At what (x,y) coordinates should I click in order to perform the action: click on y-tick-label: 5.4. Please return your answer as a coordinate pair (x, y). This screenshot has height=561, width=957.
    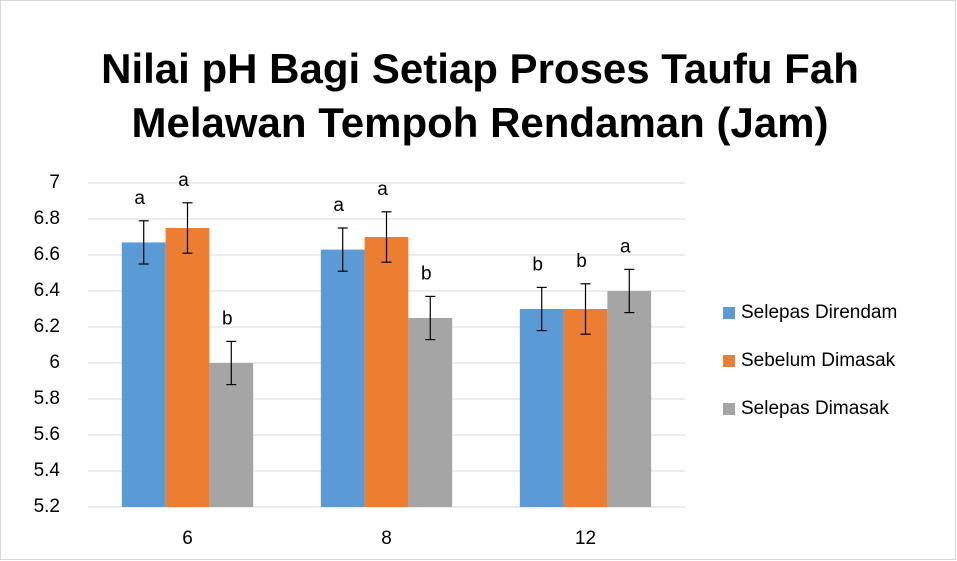
    Looking at the image, I should click on (47, 470).